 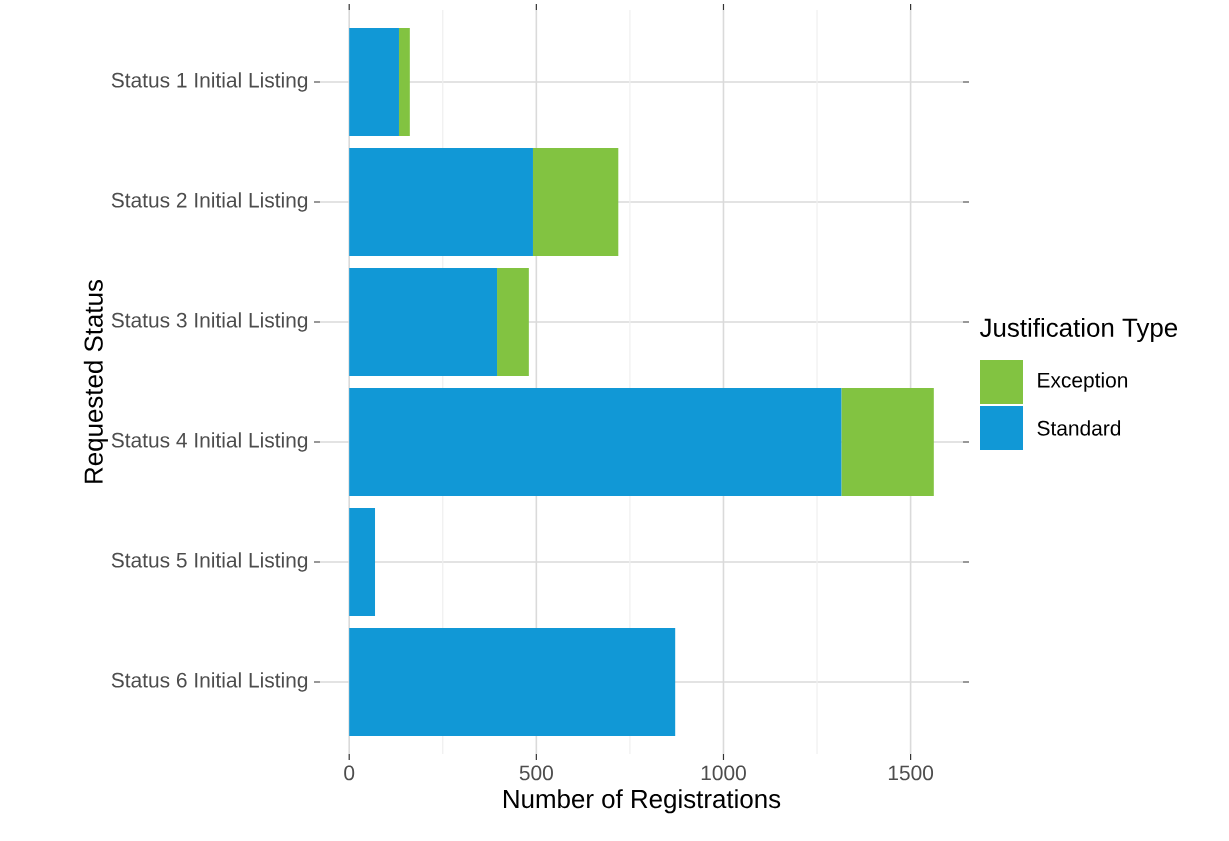 I want to click on x-tick-label: 1000, so click(x=723, y=773).